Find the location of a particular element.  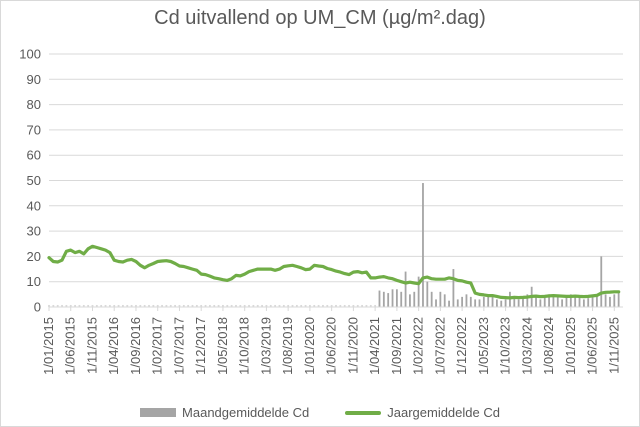

legend-swatch-monthly is located at coordinates (158, 412).